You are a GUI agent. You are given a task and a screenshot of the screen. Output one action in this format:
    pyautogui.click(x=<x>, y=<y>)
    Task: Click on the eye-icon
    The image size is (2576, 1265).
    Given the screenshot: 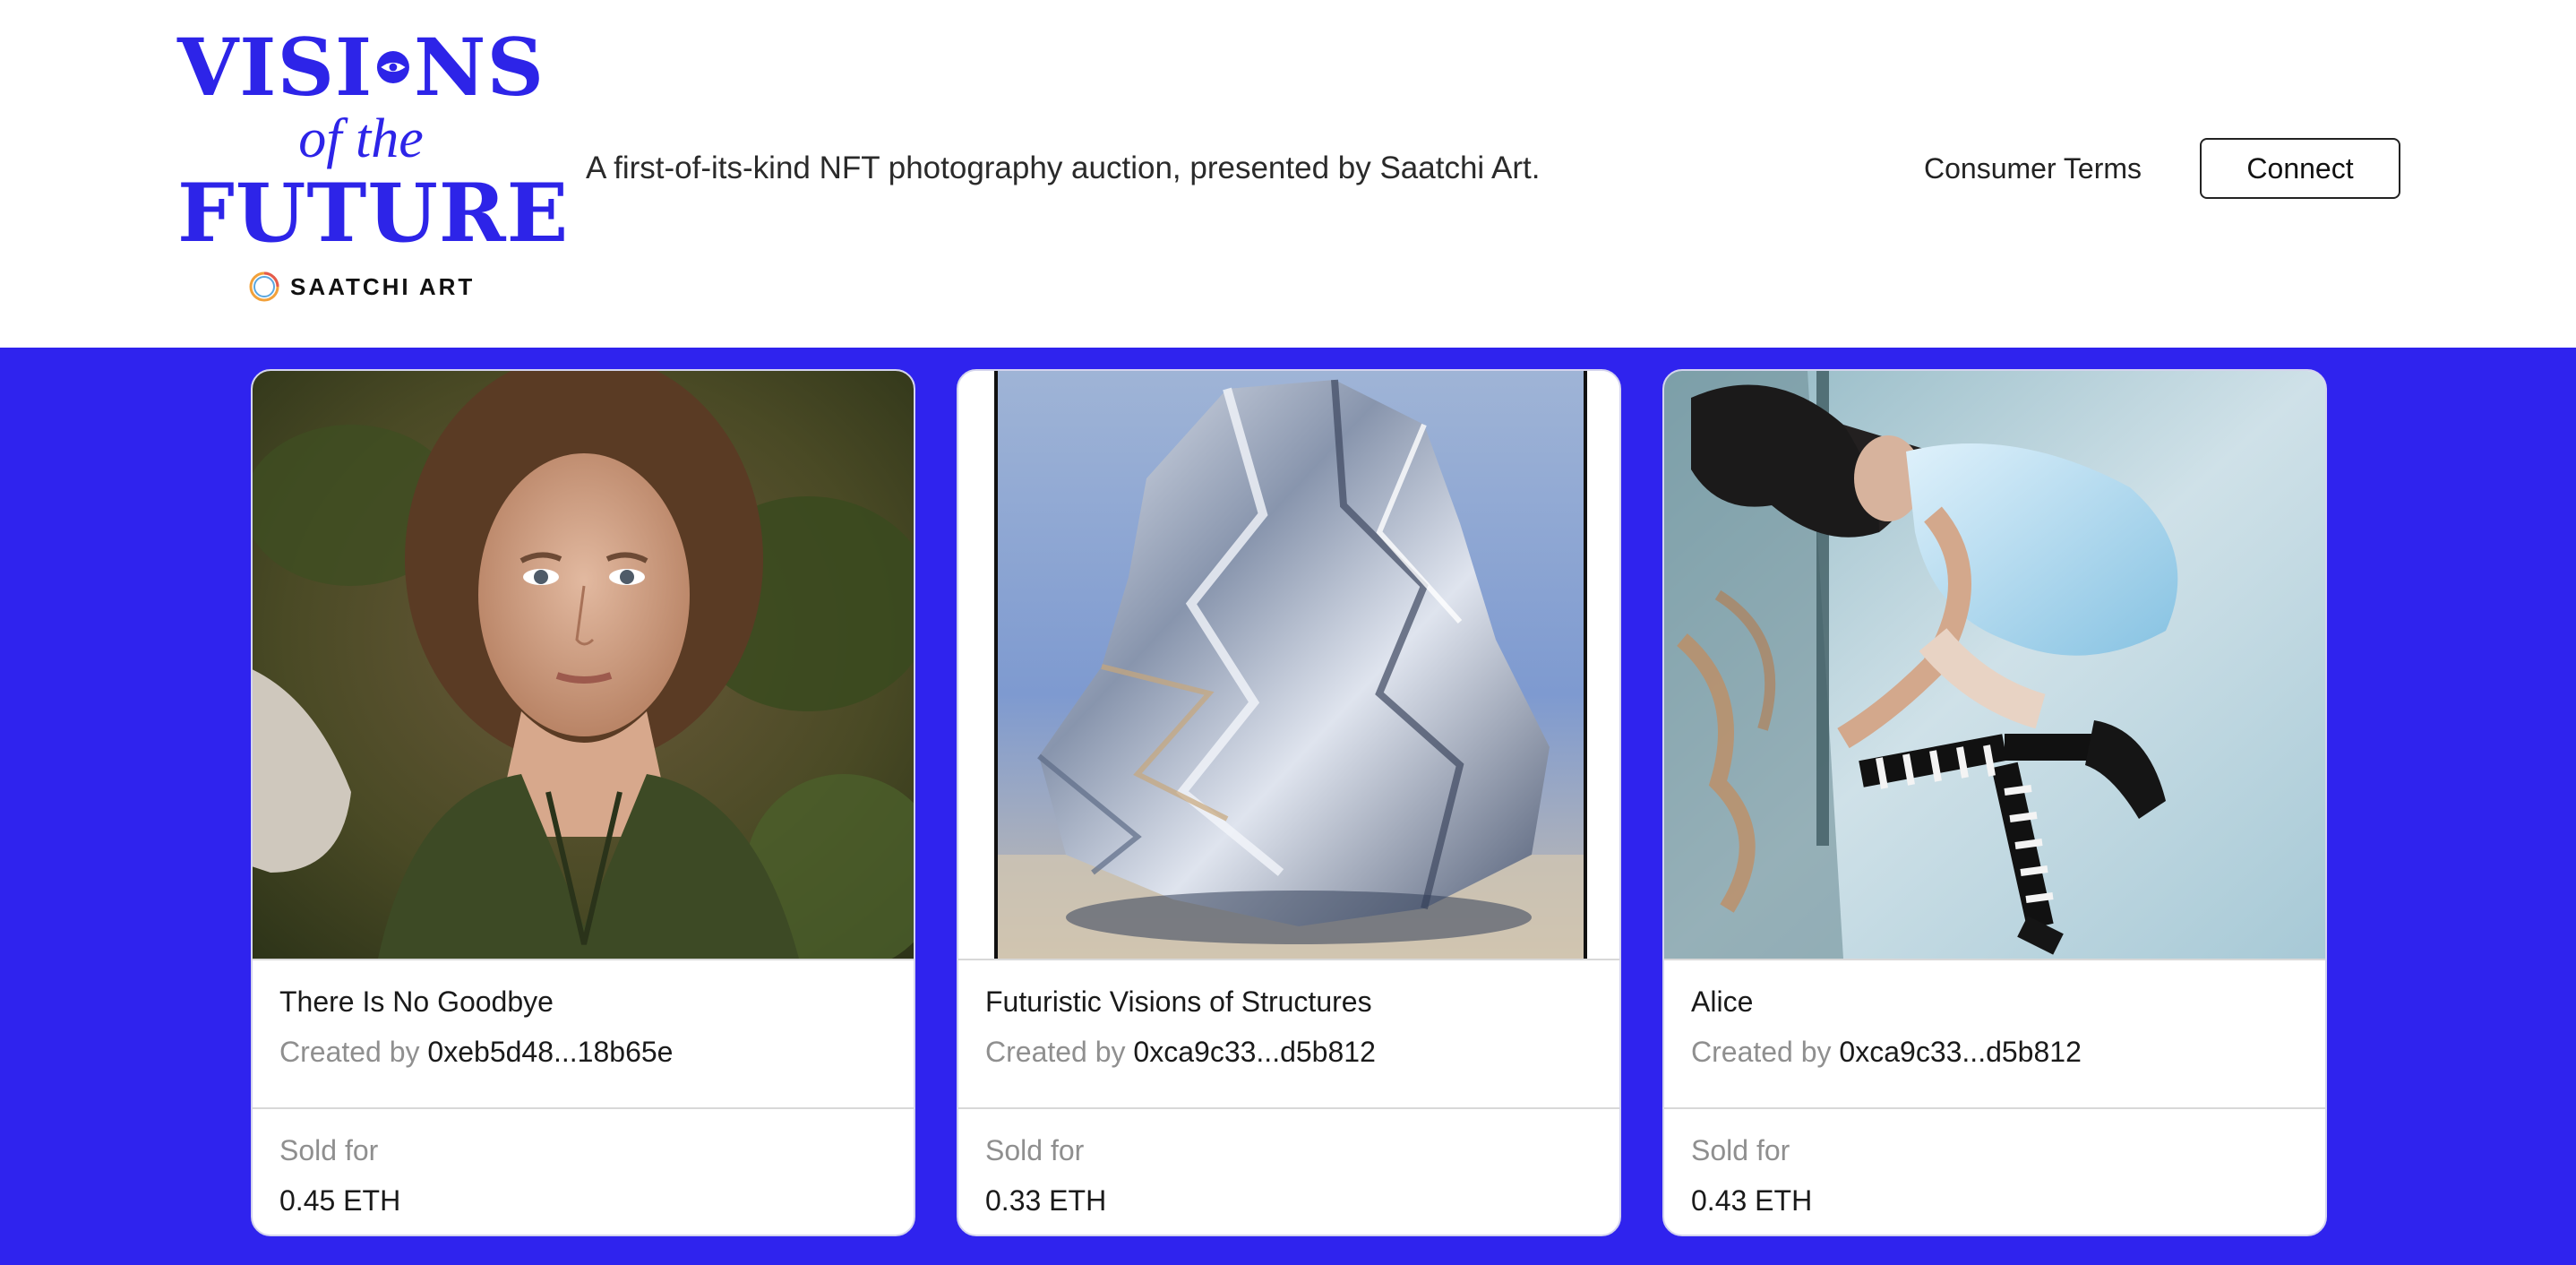 What is the action you would take?
    pyautogui.click(x=393, y=67)
    